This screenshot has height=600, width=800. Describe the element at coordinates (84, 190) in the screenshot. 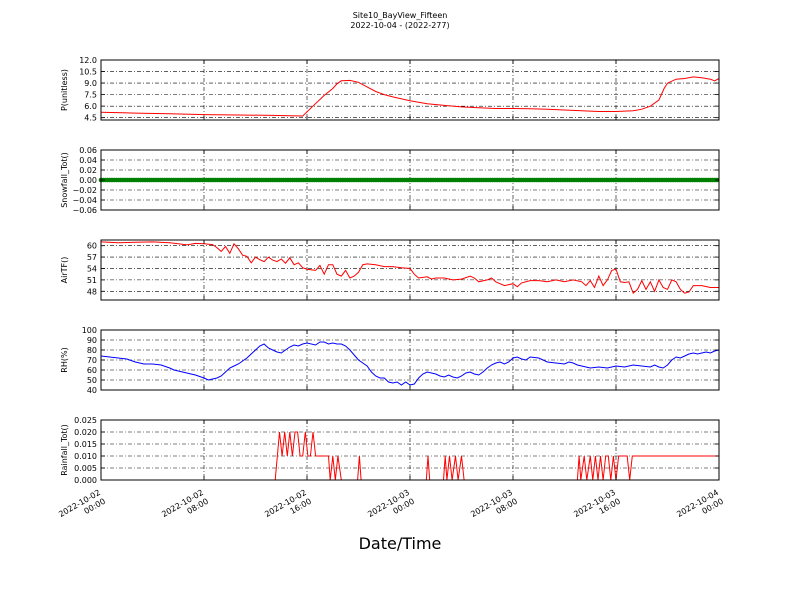

I see `y-tick-label: −0.02` at that location.